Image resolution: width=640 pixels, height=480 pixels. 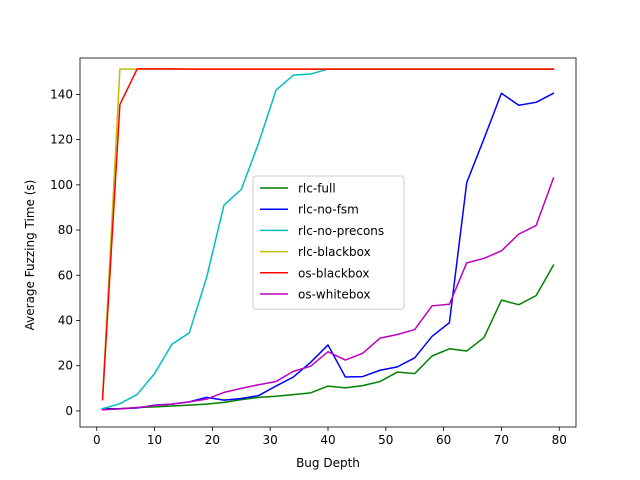 I want to click on y-tick-label: 80, so click(x=65, y=230).